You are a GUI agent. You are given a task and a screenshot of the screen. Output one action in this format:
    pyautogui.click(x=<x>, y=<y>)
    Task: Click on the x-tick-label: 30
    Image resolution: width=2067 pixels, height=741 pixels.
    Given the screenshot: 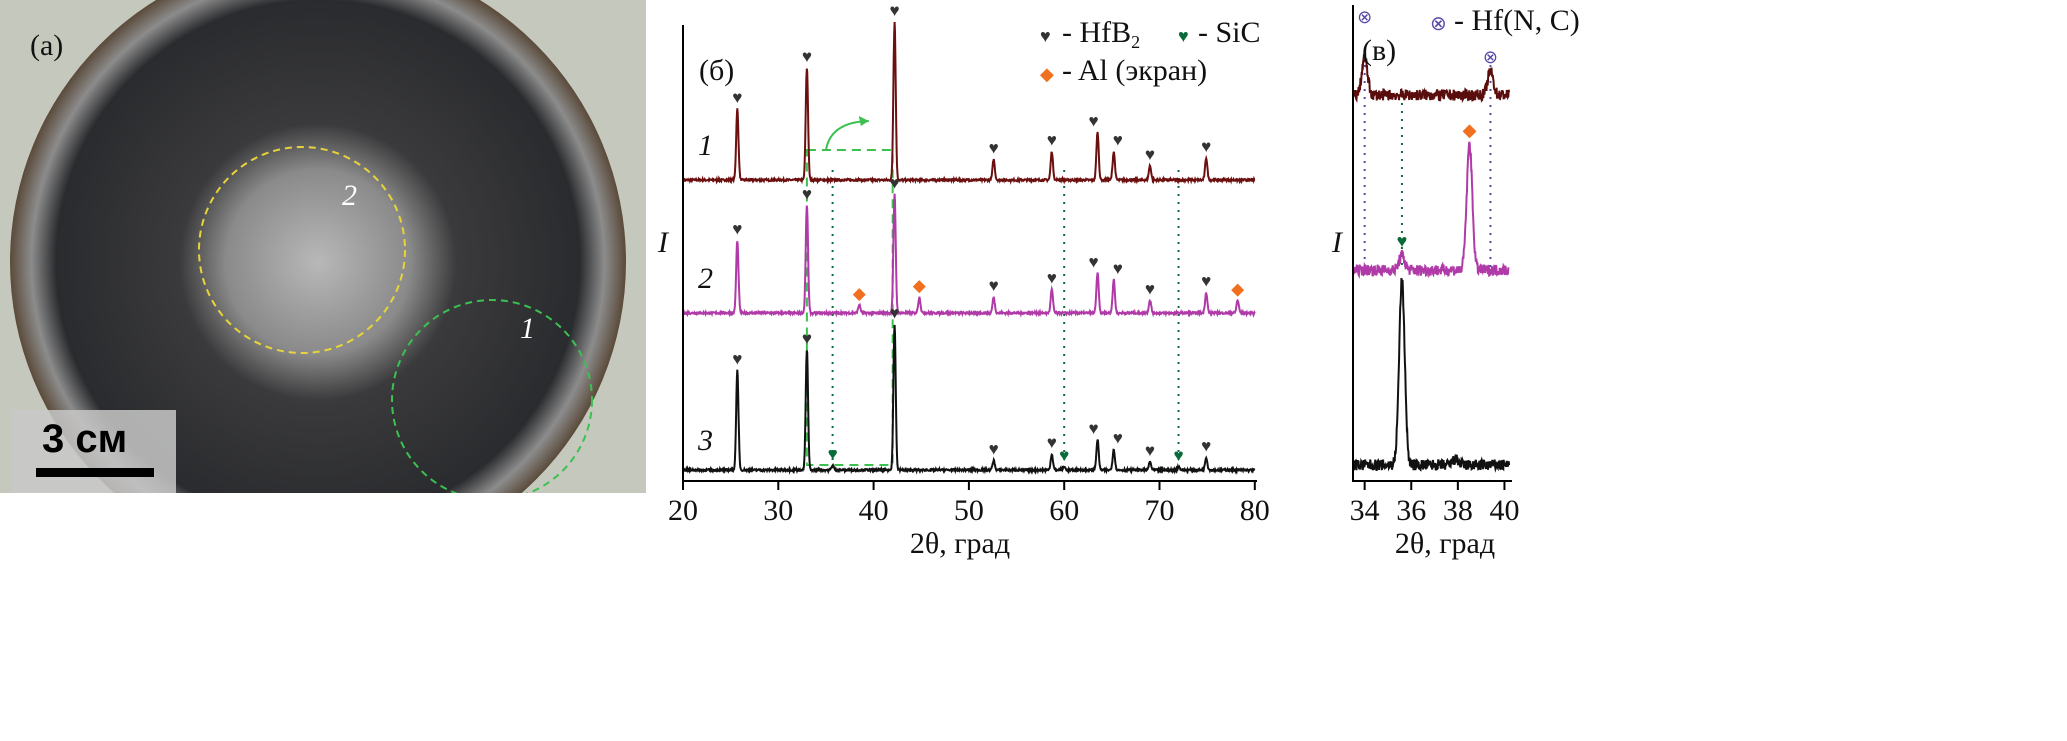 What is the action you would take?
    pyautogui.click(x=778, y=510)
    